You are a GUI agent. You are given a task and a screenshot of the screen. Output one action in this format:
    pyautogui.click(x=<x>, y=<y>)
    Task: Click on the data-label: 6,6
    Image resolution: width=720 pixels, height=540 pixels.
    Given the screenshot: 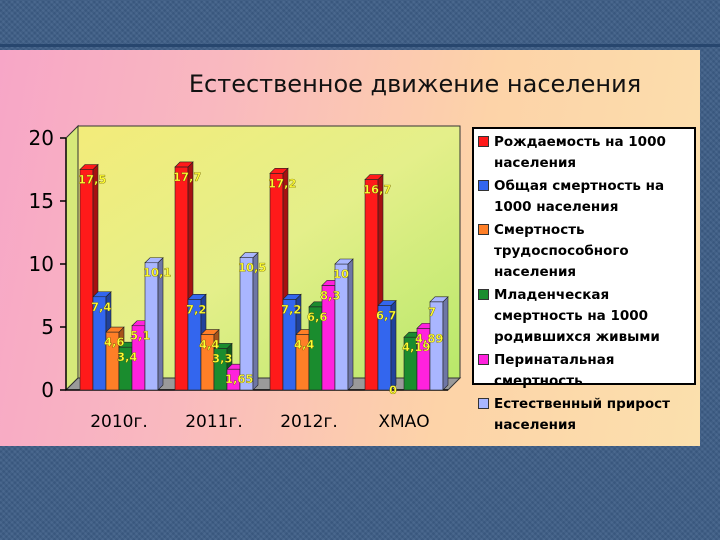 What is the action you would take?
    pyautogui.click(x=317, y=317)
    